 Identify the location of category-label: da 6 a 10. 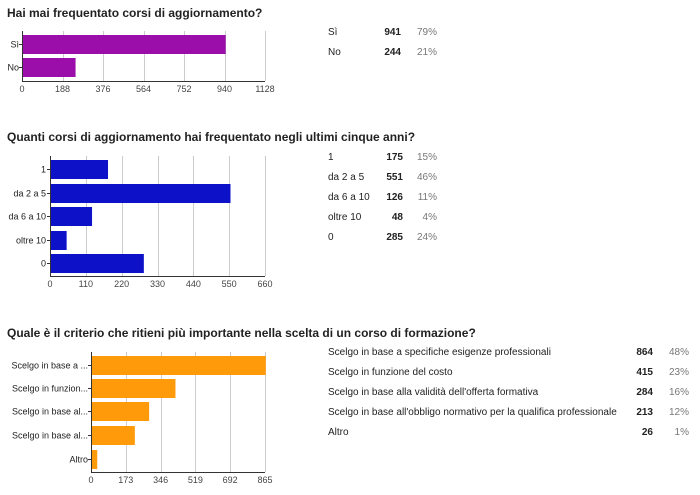
(27, 217).